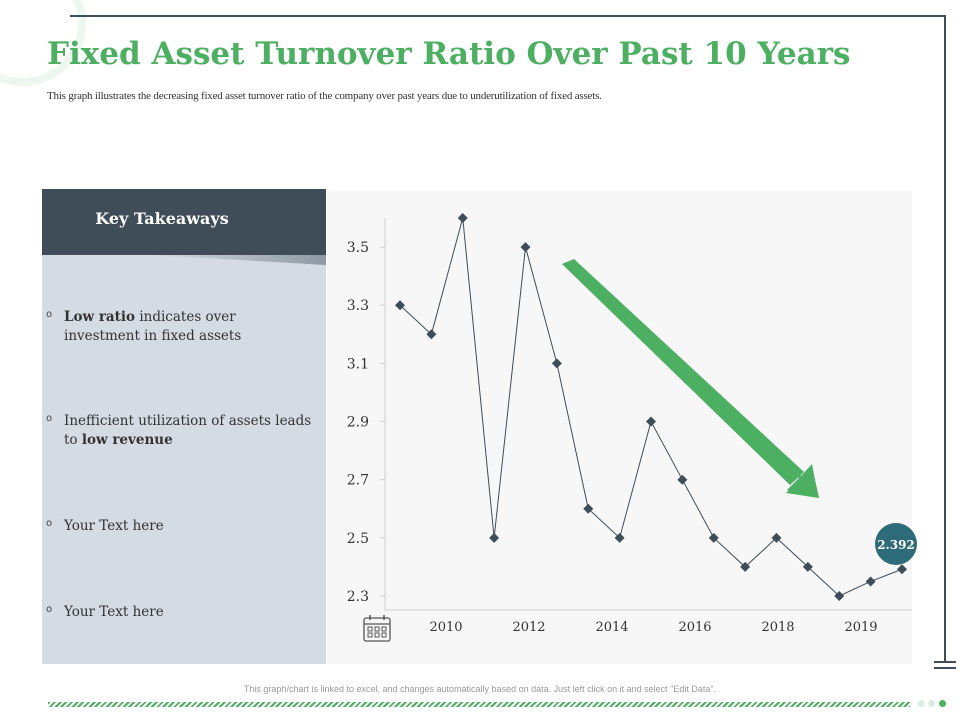 The height and width of the screenshot is (720, 960). Describe the element at coordinates (945, 338) in the screenshot. I see `frame-right-border` at that location.